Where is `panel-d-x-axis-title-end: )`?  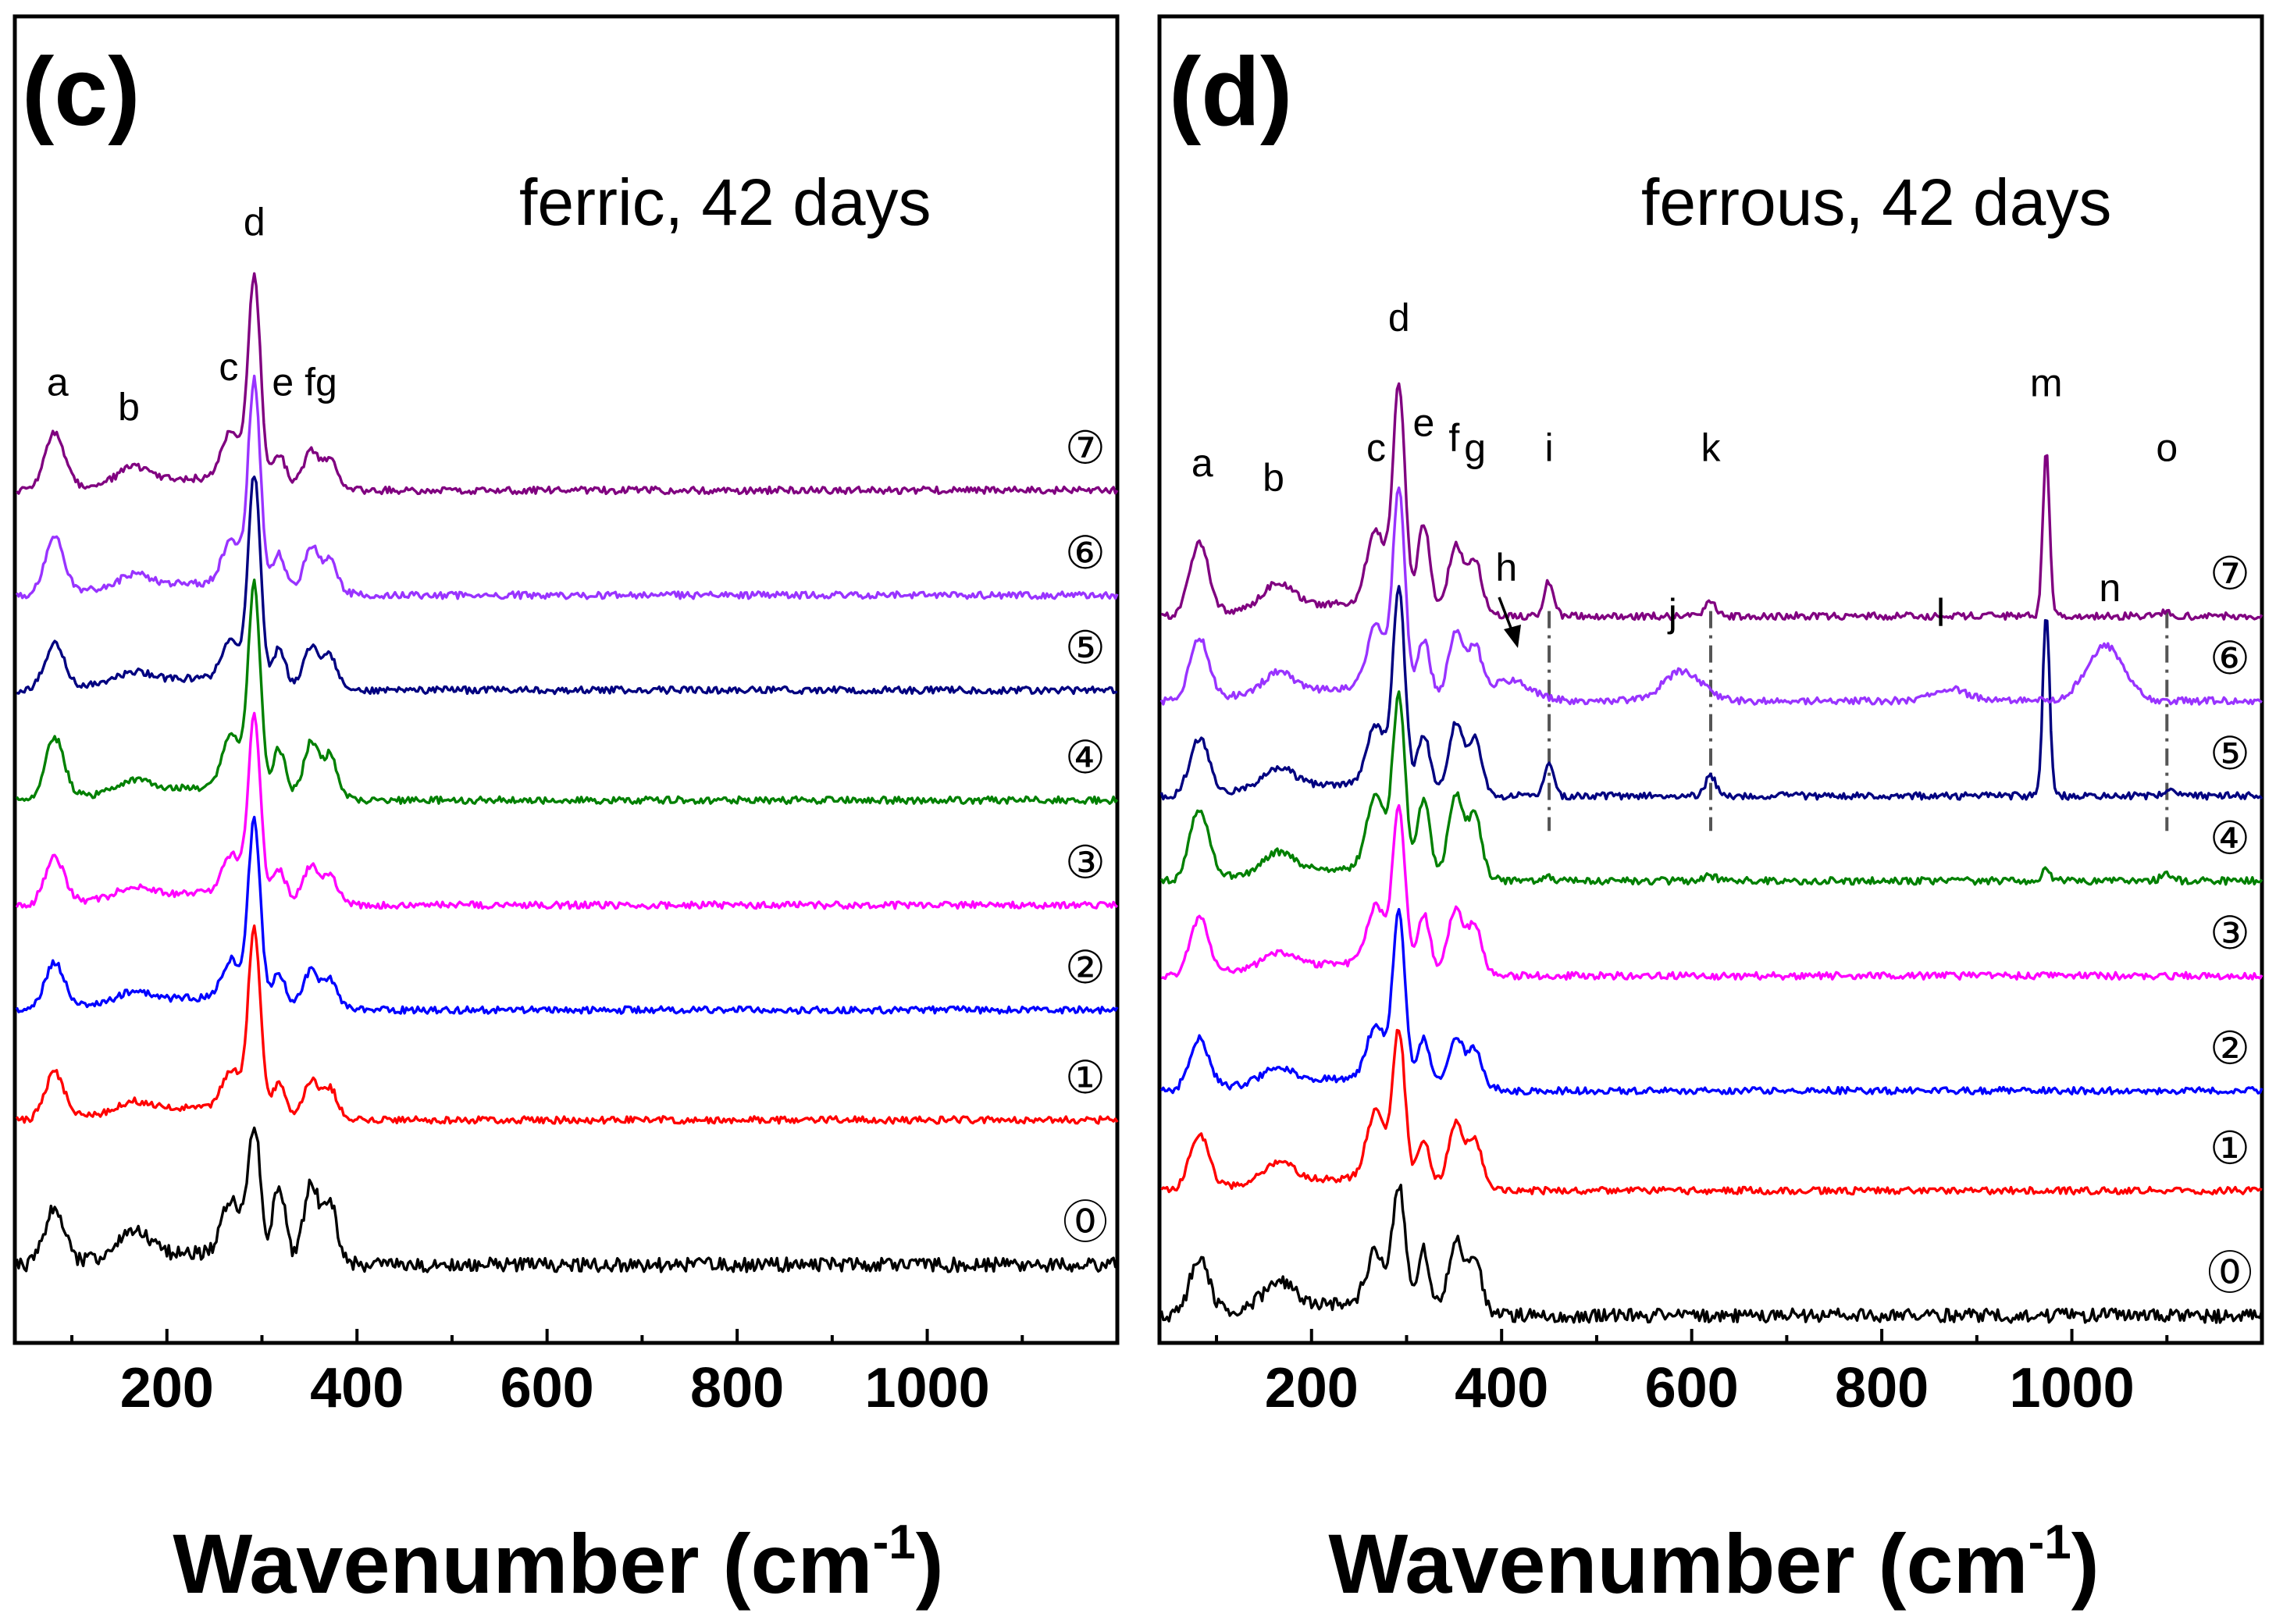 panel-d-x-axis-title-end: ) is located at coordinates (2085, 1563).